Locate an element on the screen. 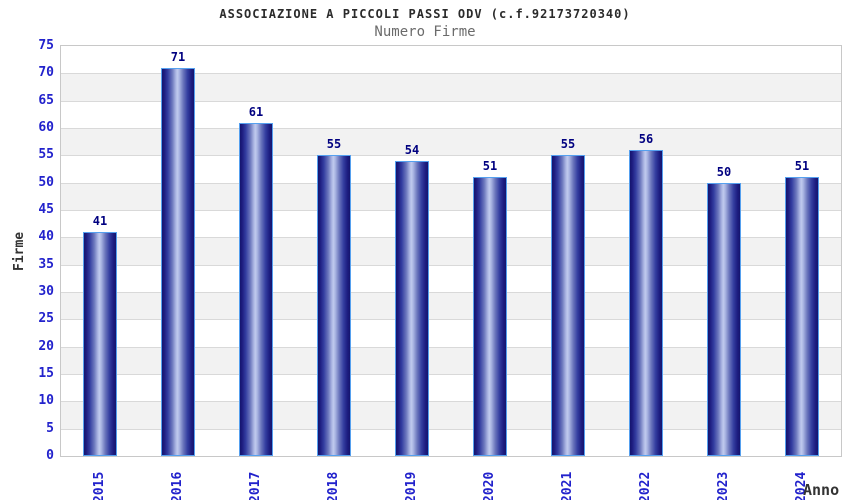 The image size is (850, 500). bar-2017 is located at coordinates (256, 289).